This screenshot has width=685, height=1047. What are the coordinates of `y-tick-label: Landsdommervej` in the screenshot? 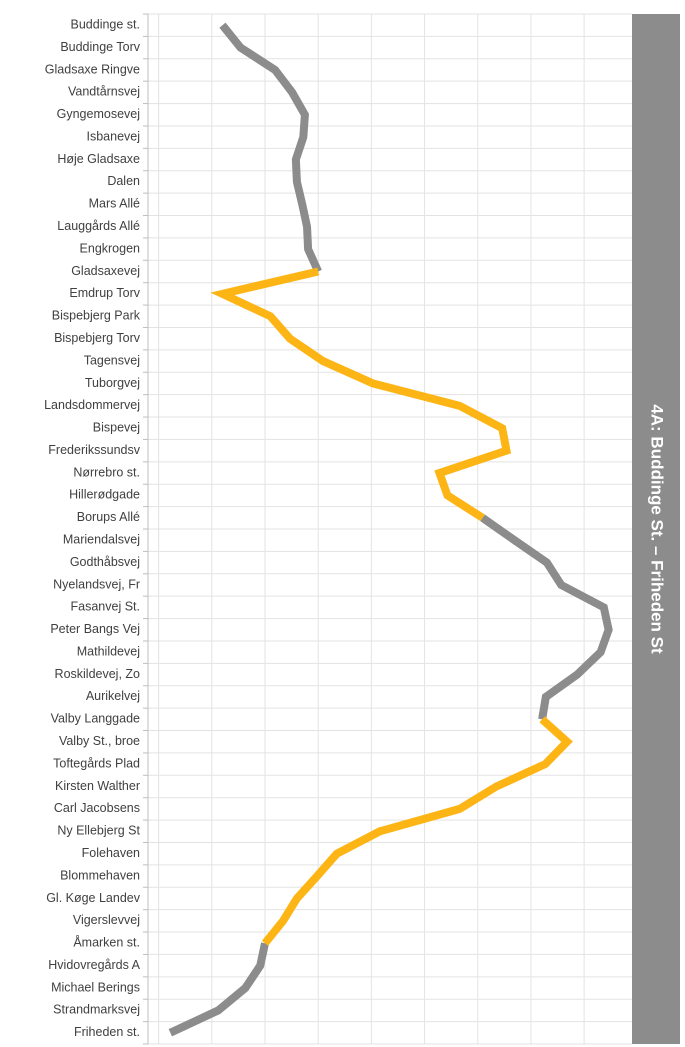 It's located at (92, 405).